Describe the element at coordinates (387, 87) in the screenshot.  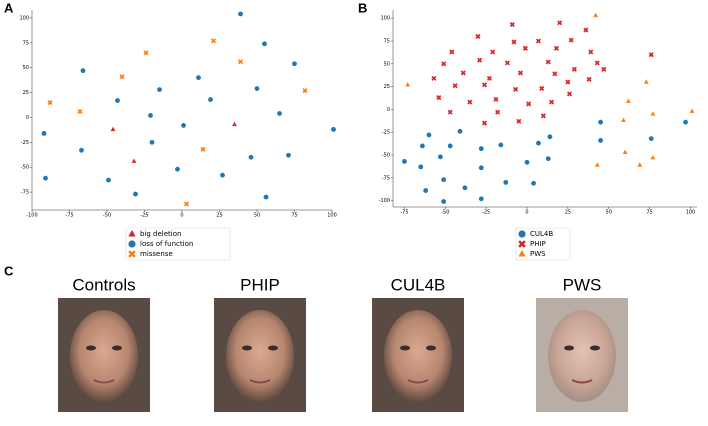
I see `y-tick-label: 25` at that location.